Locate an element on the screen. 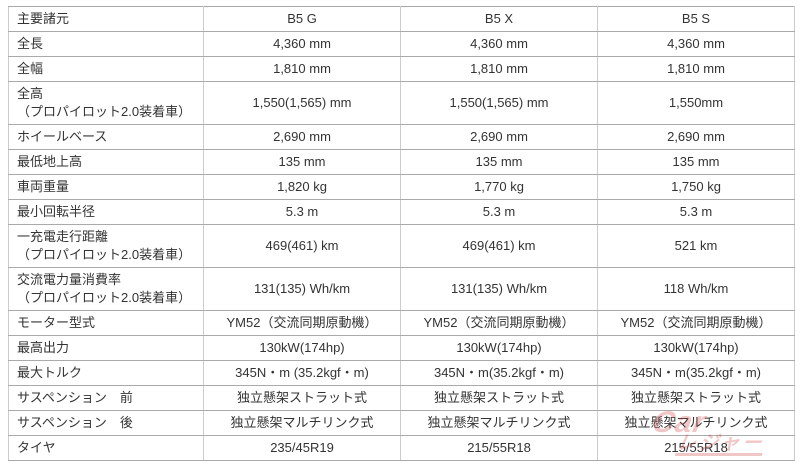  table-row: ホイールベース 2,690 mm 2,690 mm 2,690 mm is located at coordinates (401, 137).